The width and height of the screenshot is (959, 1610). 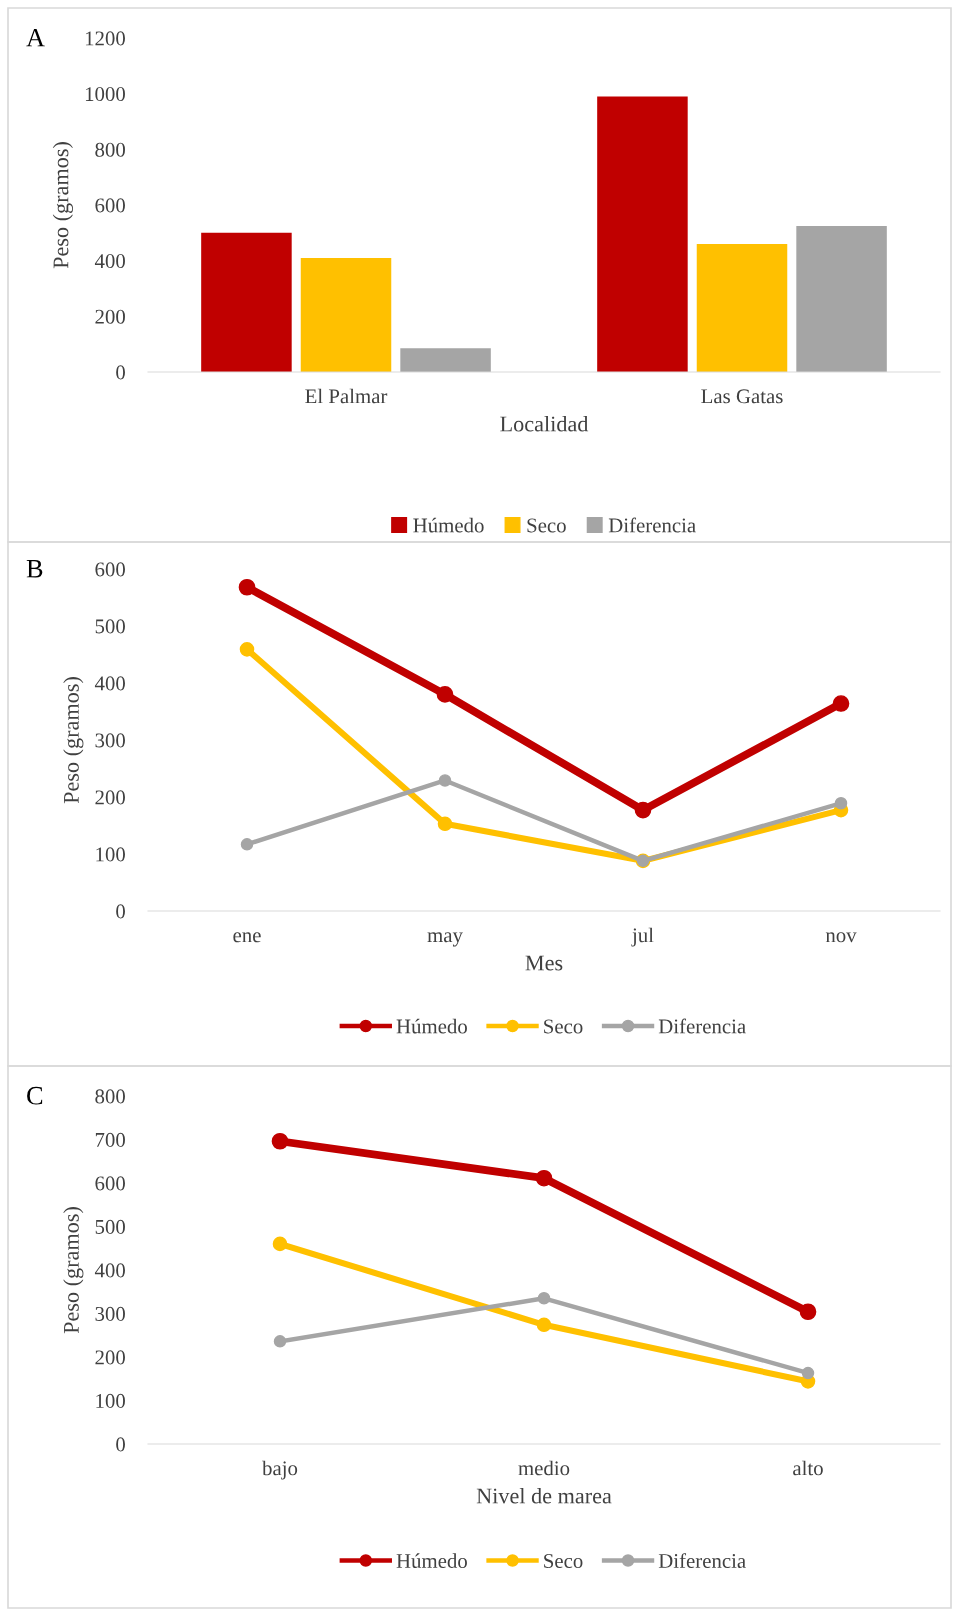 What do you see at coordinates (34, 569) in the screenshot?
I see `text: B` at bounding box center [34, 569].